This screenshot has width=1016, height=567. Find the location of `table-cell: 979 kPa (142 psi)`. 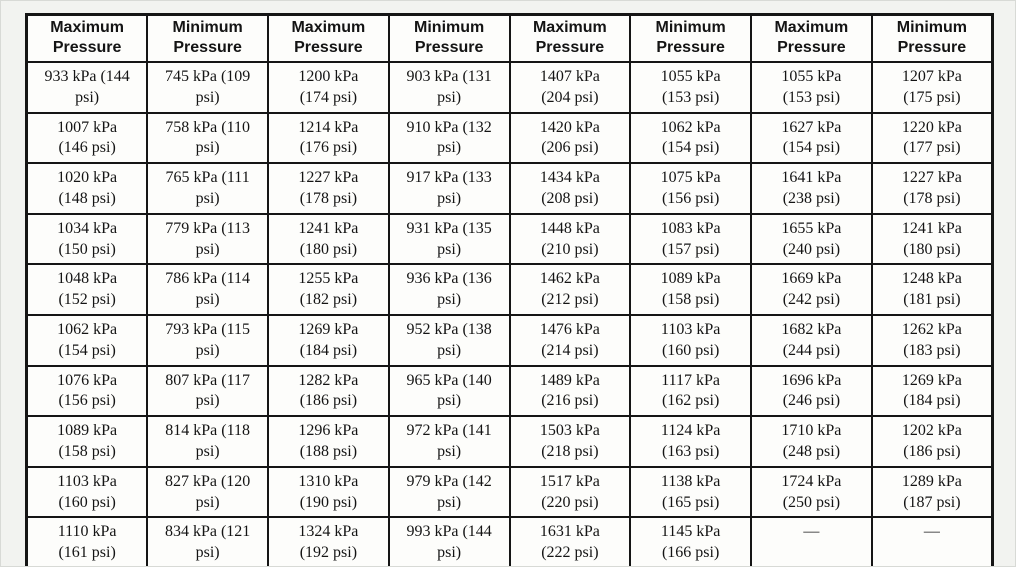

table-cell: 979 kPa (142 psi) is located at coordinates (449, 492).